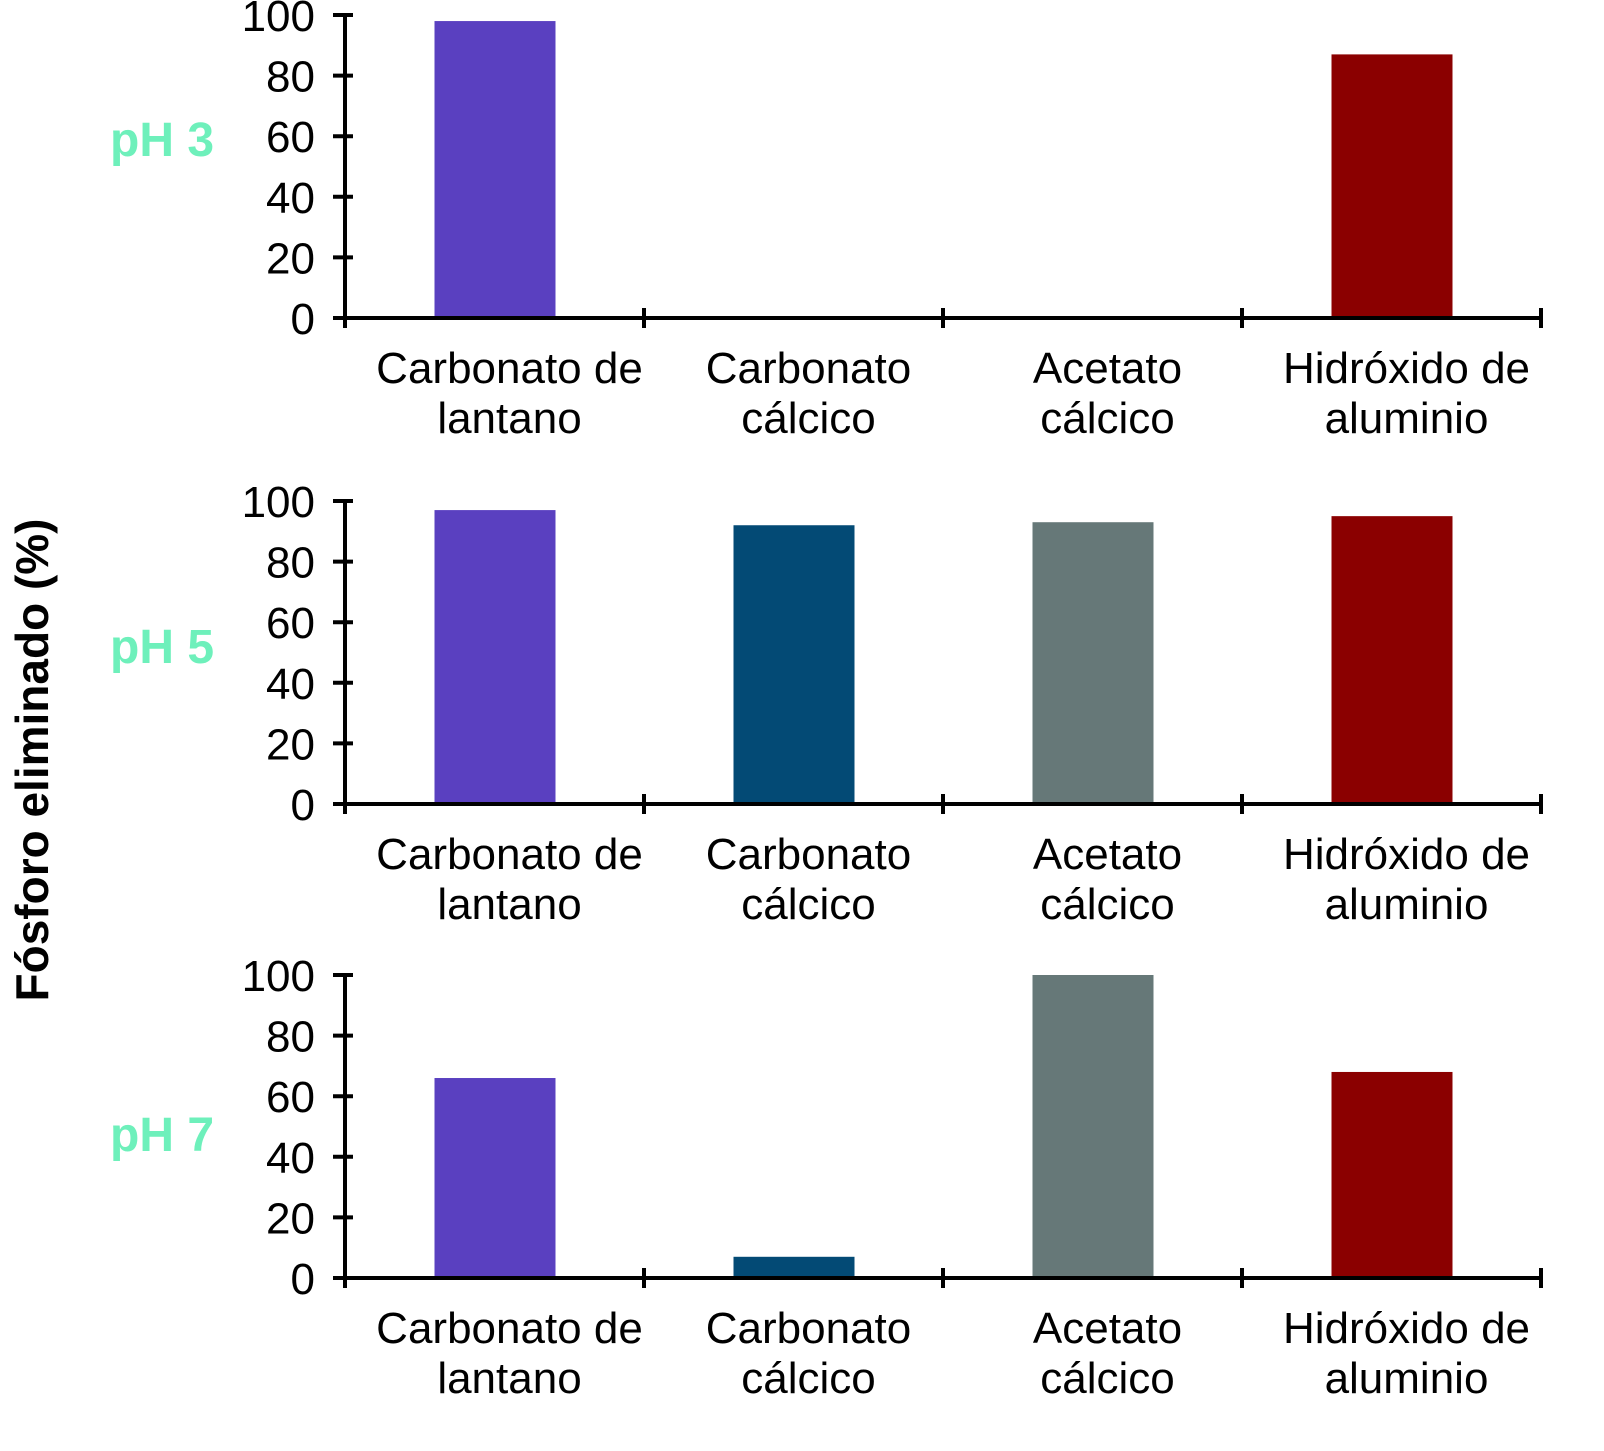 The height and width of the screenshot is (1451, 1604). I want to click on panel-label: pH 7, so click(162, 1135).